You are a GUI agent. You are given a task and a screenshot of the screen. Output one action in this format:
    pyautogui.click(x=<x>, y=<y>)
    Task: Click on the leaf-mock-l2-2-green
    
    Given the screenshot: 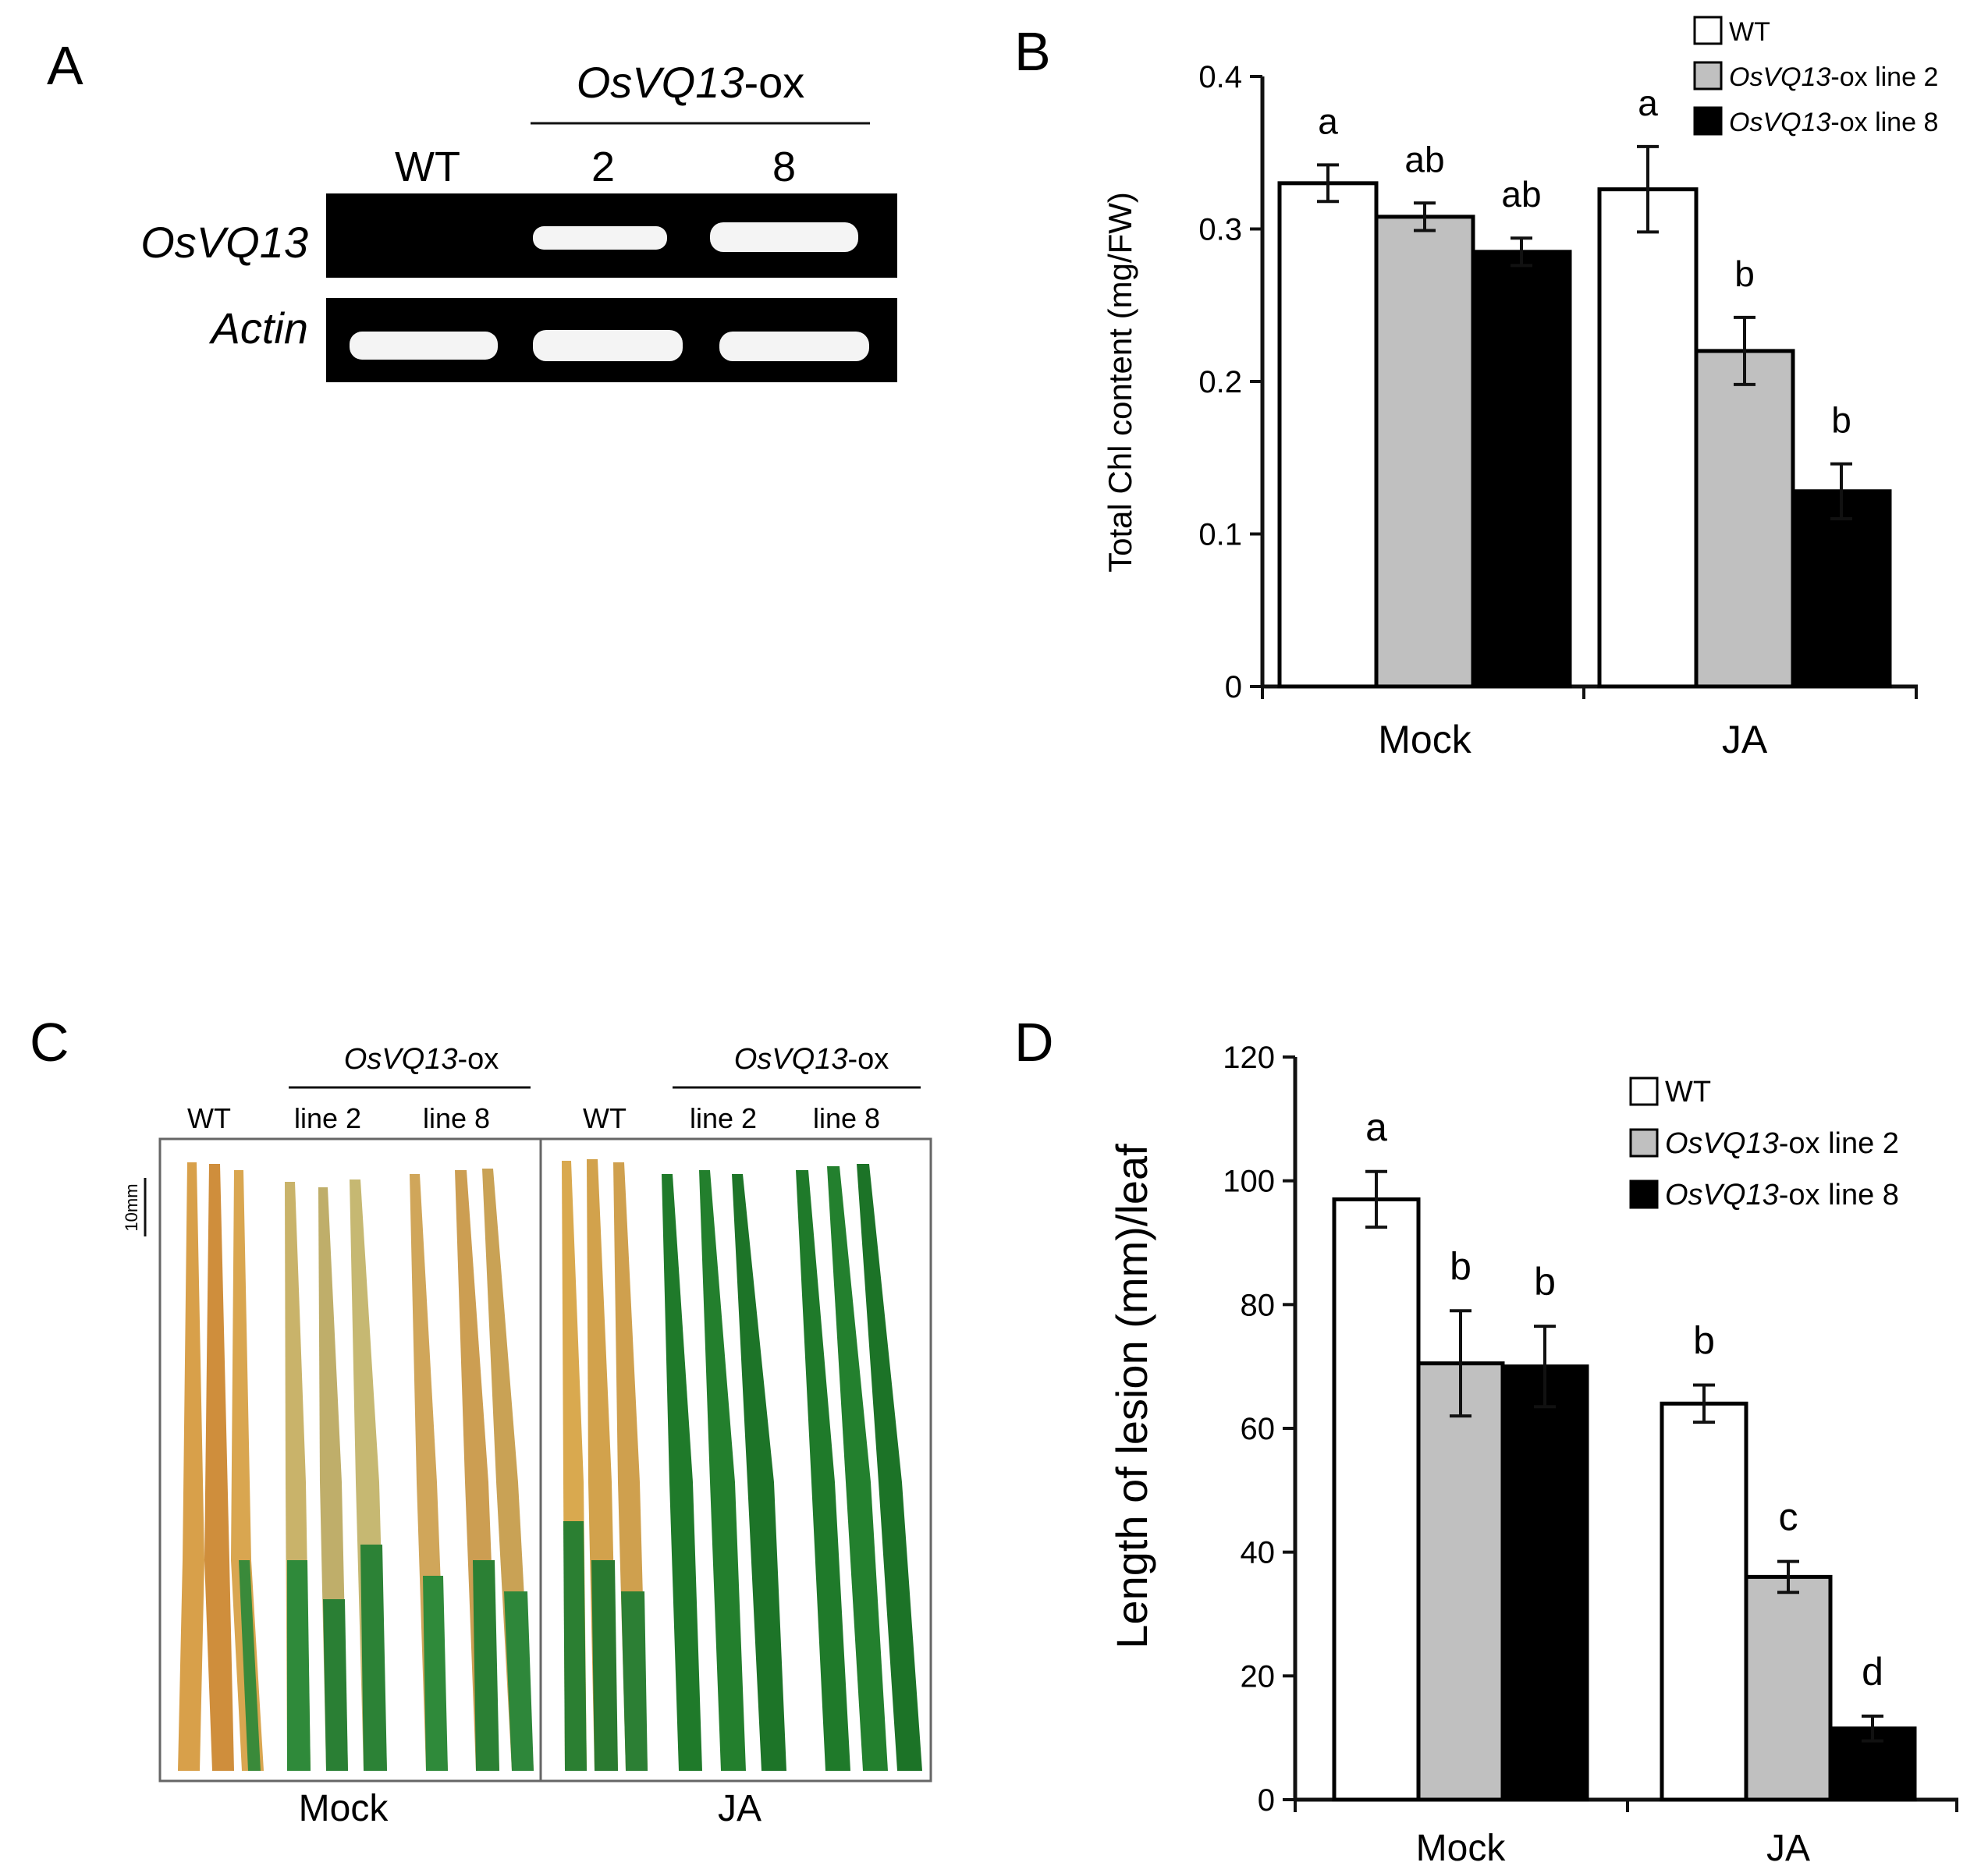 What is the action you would take?
    pyautogui.click(x=335, y=1685)
    